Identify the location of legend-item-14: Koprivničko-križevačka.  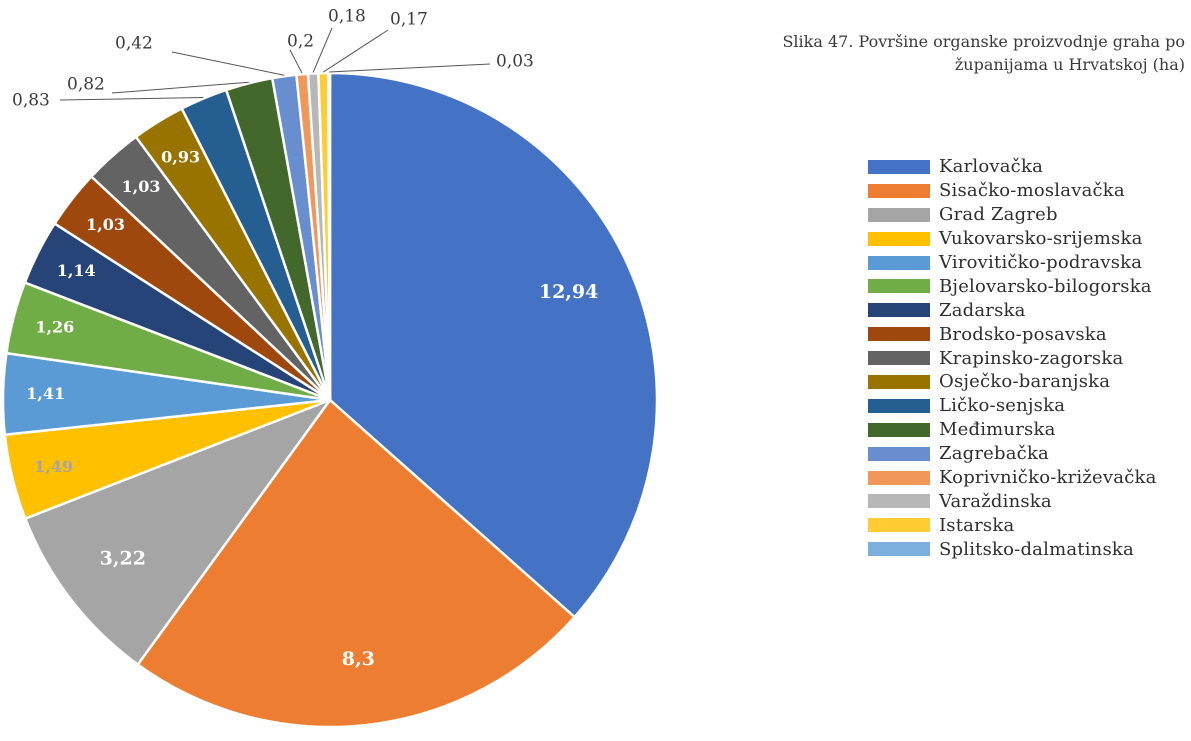
(1012, 478).